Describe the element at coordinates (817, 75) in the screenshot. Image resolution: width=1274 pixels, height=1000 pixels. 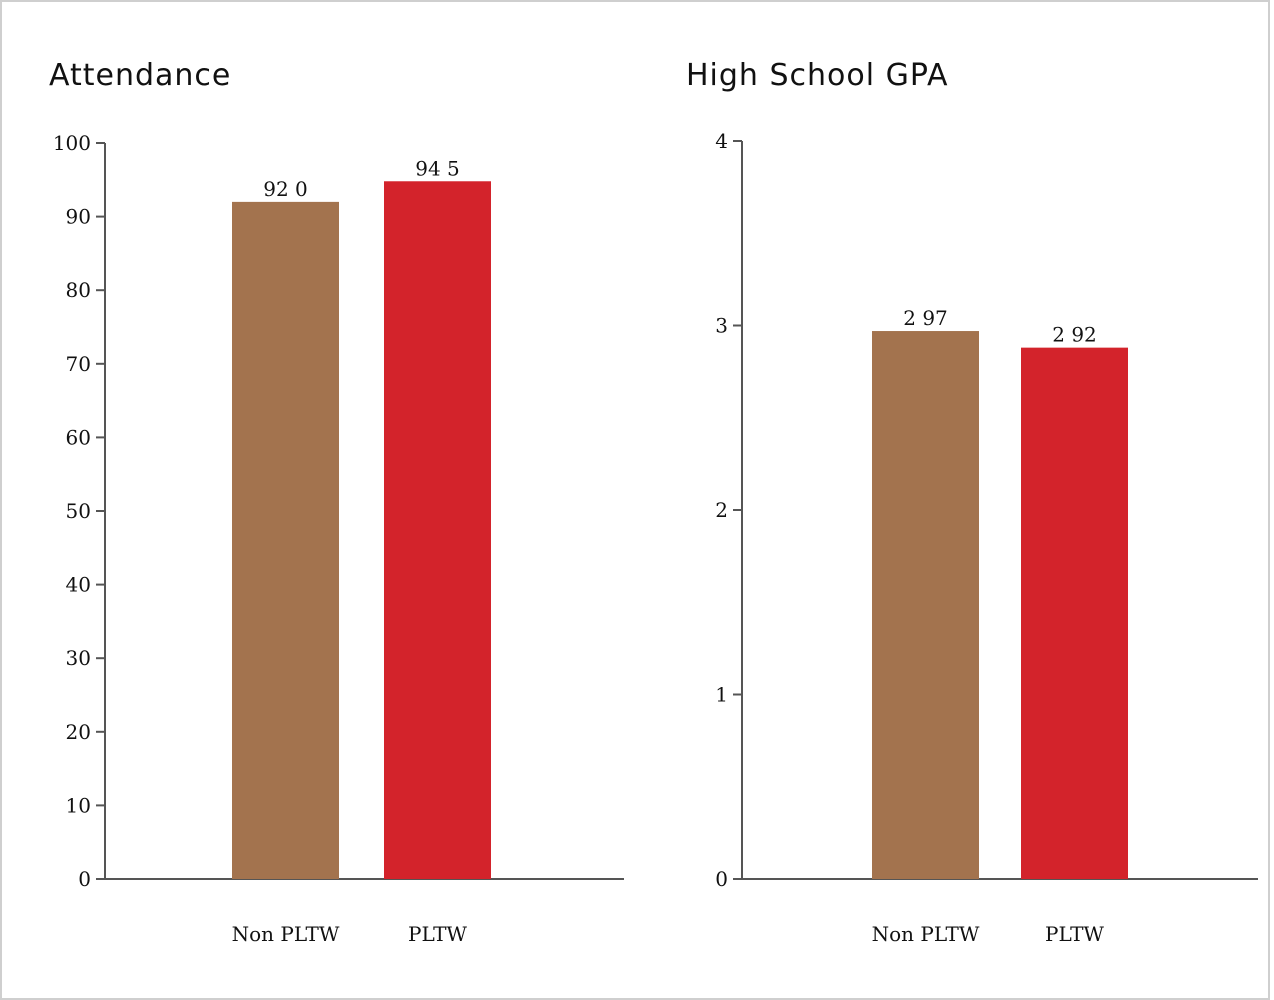
I see `gpa-chart-title: High School GPA` at that location.